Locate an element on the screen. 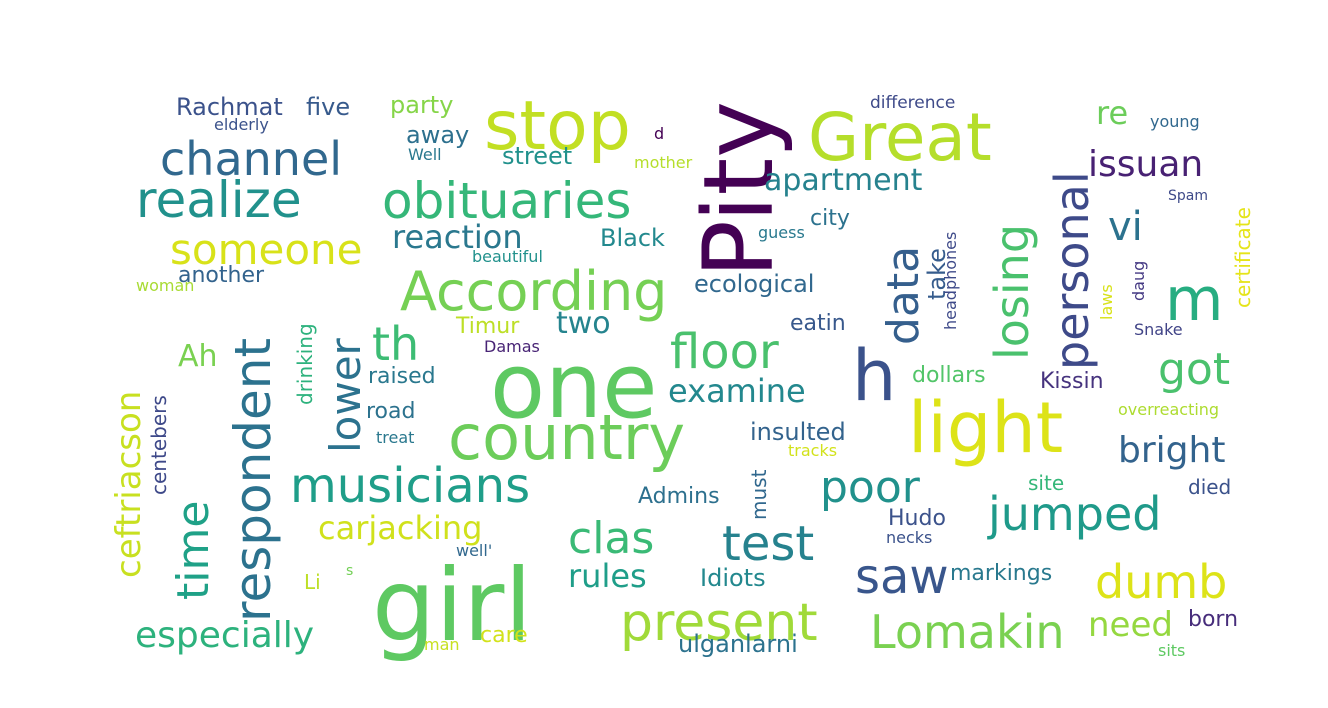 This screenshot has height=708, width=1328. word-reaction: reaction is located at coordinates (457, 237).